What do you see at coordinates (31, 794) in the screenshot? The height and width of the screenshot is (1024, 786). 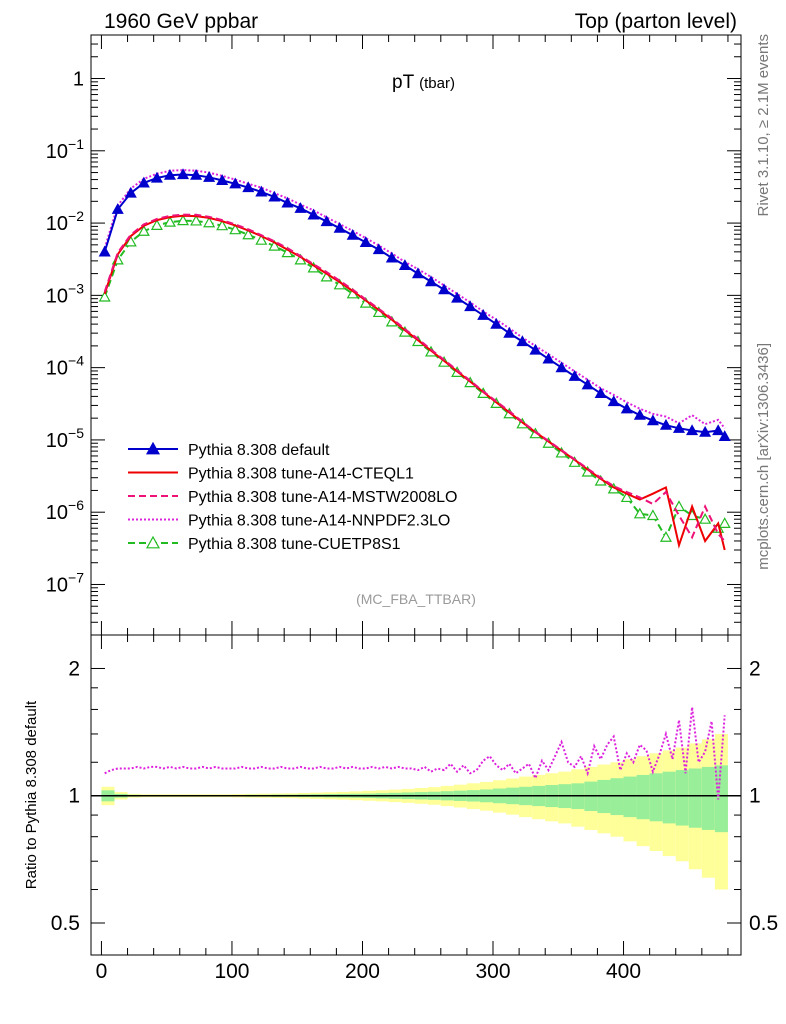 I see `ratio-y-axis-label: Ratio to Pythia 8.308 default` at bounding box center [31, 794].